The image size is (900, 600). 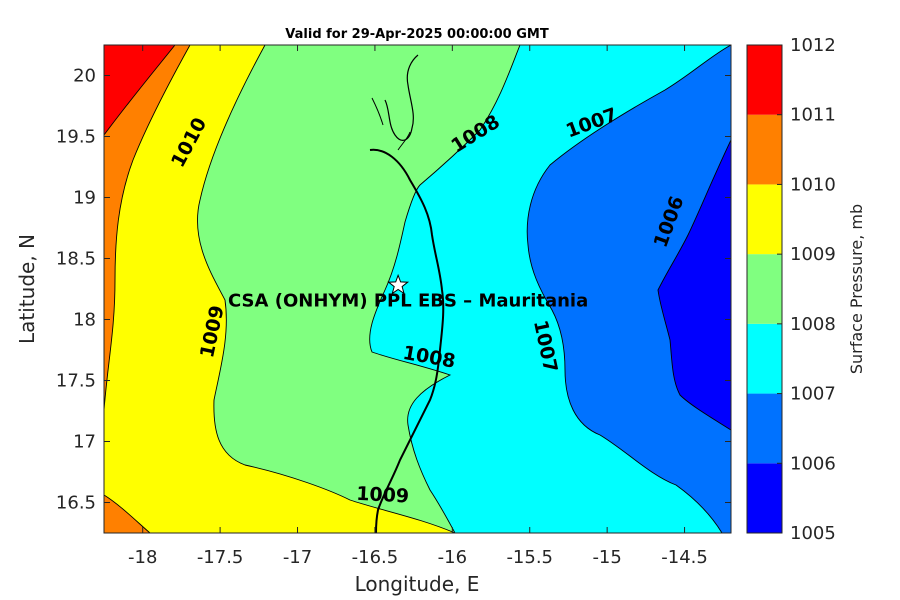 What do you see at coordinates (813, 184) in the screenshot?
I see `colorbar-tick-label: 1010` at bounding box center [813, 184].